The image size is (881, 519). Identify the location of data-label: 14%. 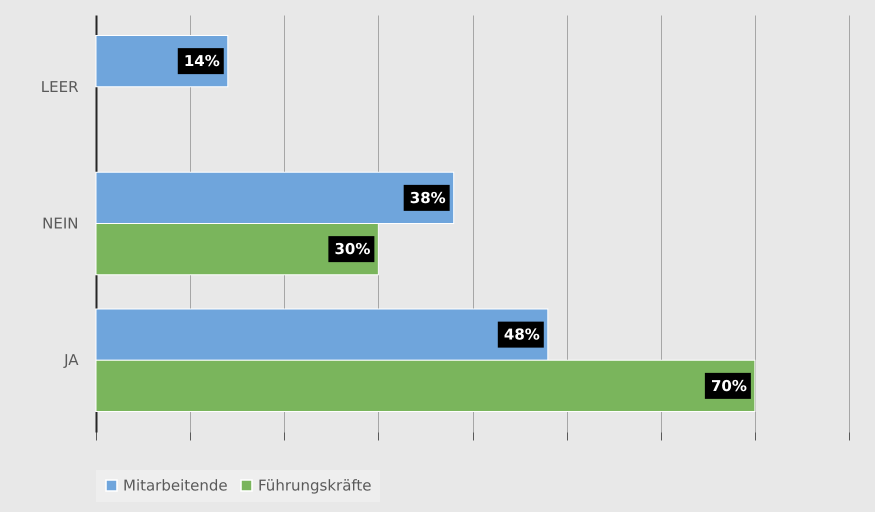
(202, 61).